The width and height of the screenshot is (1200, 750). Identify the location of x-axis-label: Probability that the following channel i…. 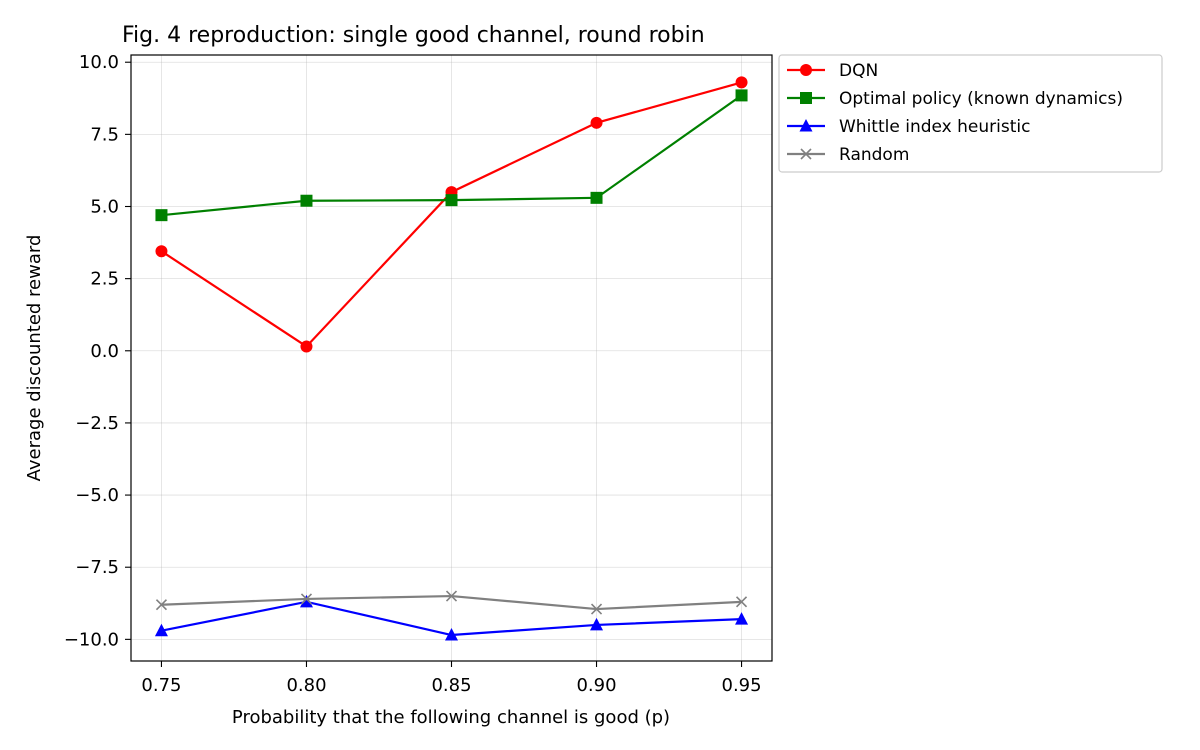
(451, 717).